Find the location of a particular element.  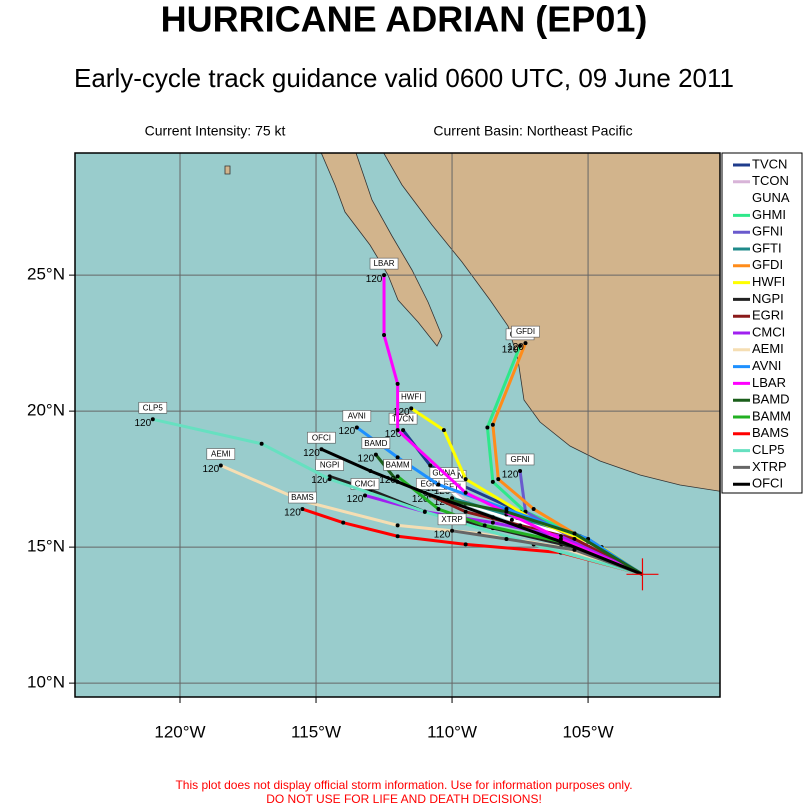

legend-label: HWFI is located at coordinates (768, 281).